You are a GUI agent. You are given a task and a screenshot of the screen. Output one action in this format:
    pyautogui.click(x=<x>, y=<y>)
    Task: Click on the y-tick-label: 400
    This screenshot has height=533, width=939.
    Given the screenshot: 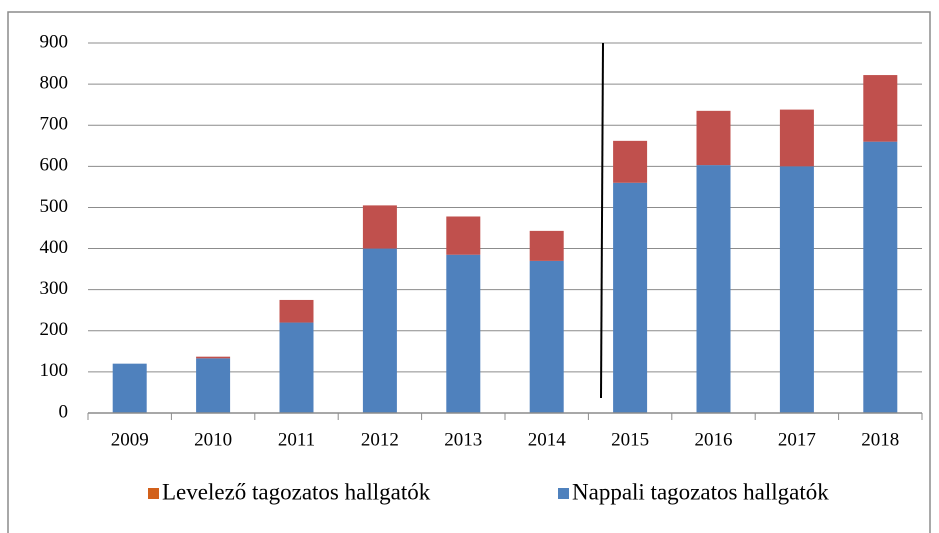 What is the action you would take?
    pyautogui.click(x=54, y=247)
    